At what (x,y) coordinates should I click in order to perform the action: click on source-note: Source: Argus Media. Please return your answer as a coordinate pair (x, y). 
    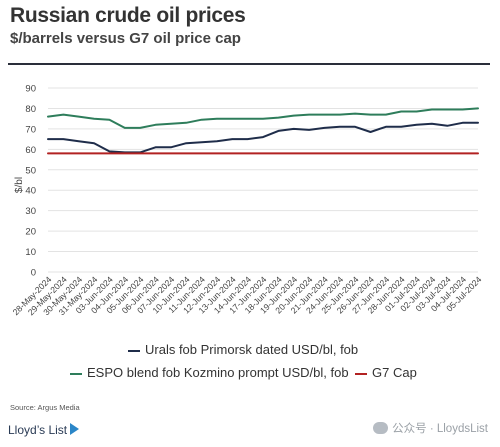
    Looking at the image, I should click on (45, 407).